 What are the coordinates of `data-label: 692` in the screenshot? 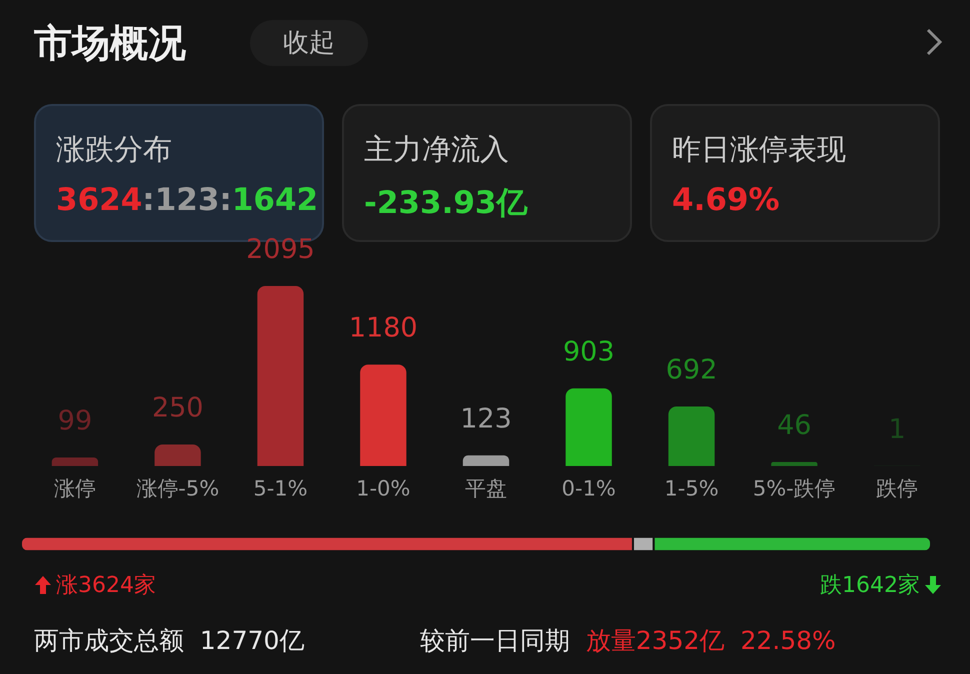 It's located at (692, 370).